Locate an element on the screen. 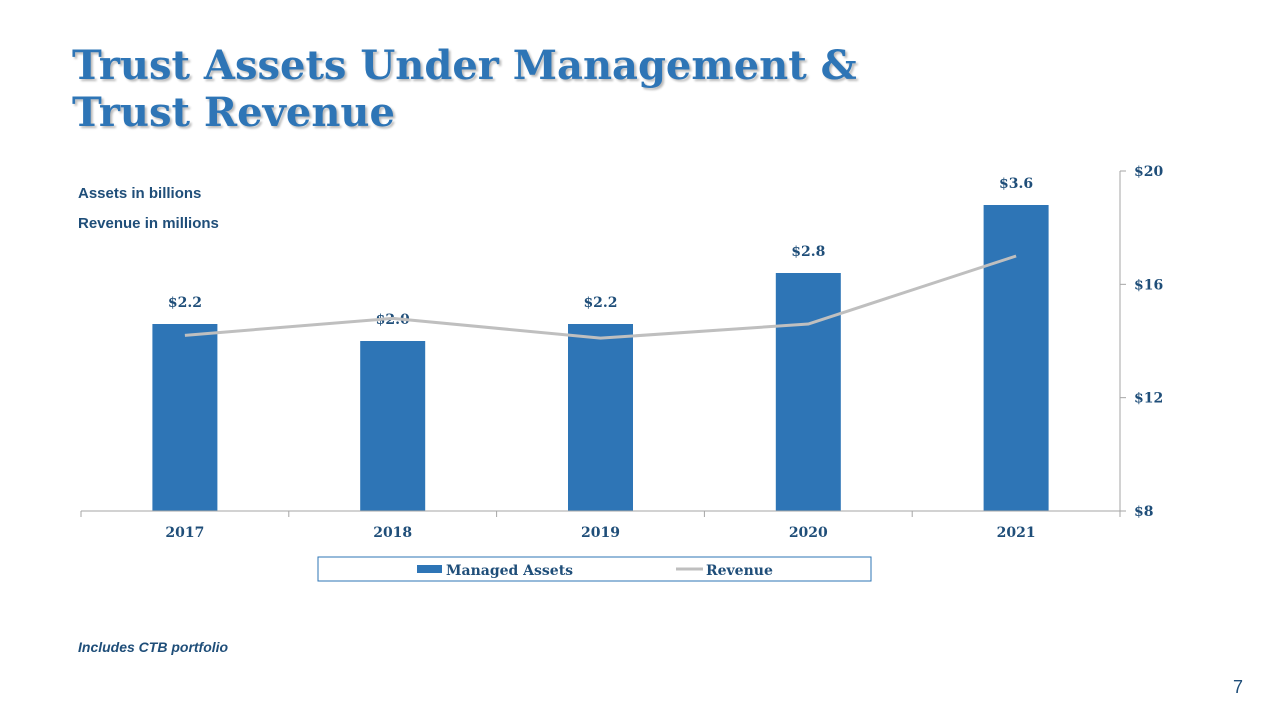 Image resolution: width=1280 pixels, height=720 pixels. legend-label-managed-assets: Managed Assets is located at coordinates (509, 571).